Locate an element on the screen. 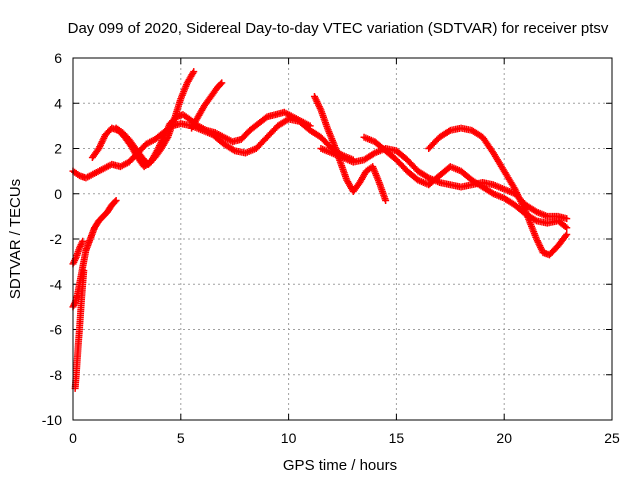 This screenshot has height=480, width=640. x-tick-label: 15 is located at coordinates (397, 438).